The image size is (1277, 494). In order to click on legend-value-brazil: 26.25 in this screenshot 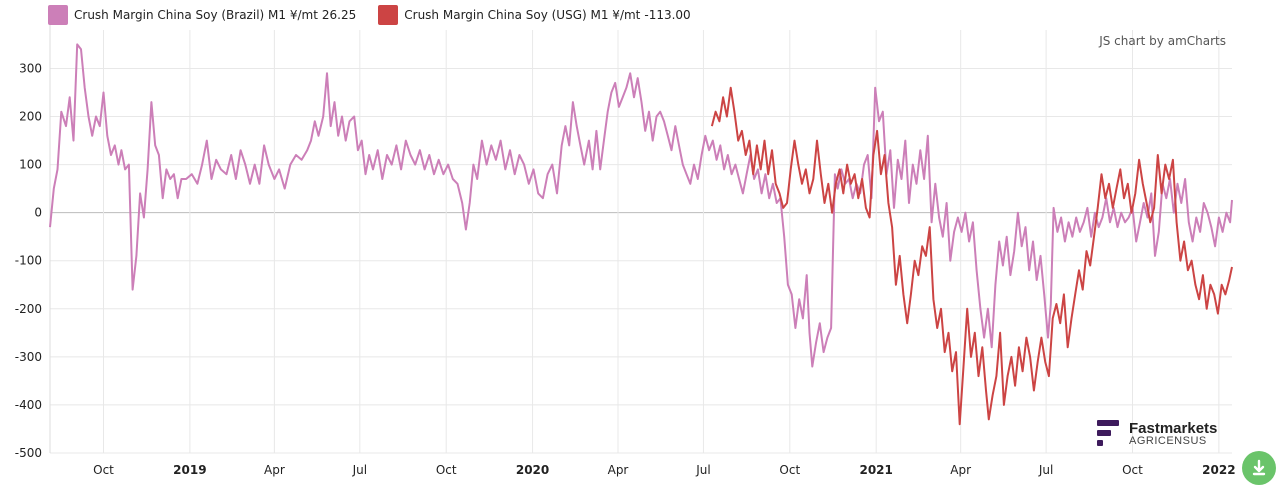, I will do `click(339, 15)`.